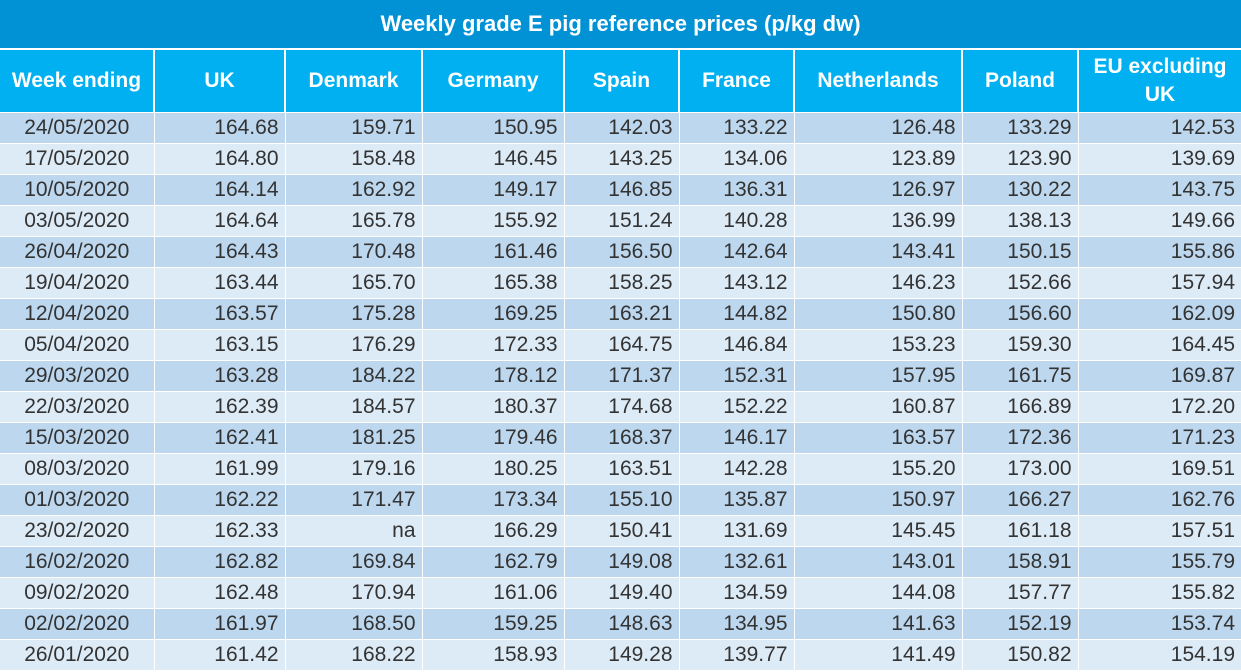 The height and width of the screenshot is (672, 1241). I want to click on eu-excluding-uk-cell: 149.66, so click(1159, 220).